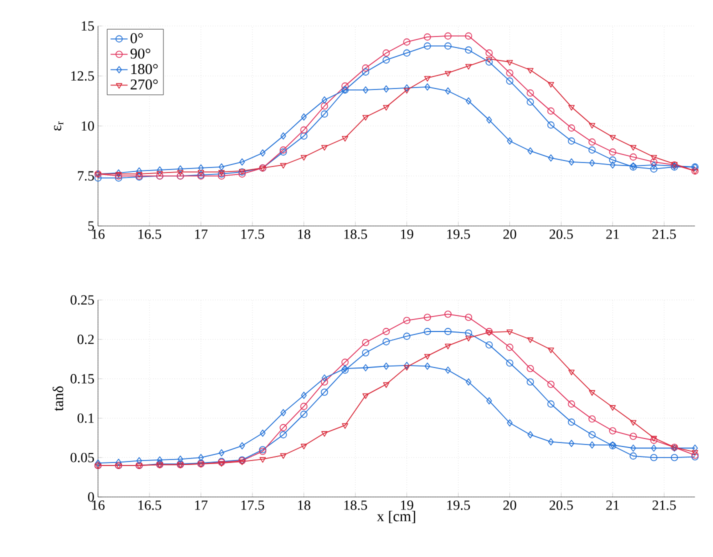  Describe the element at coordinates (144, 84) in the screenshot. I see `legend-label: 270°` at that location.